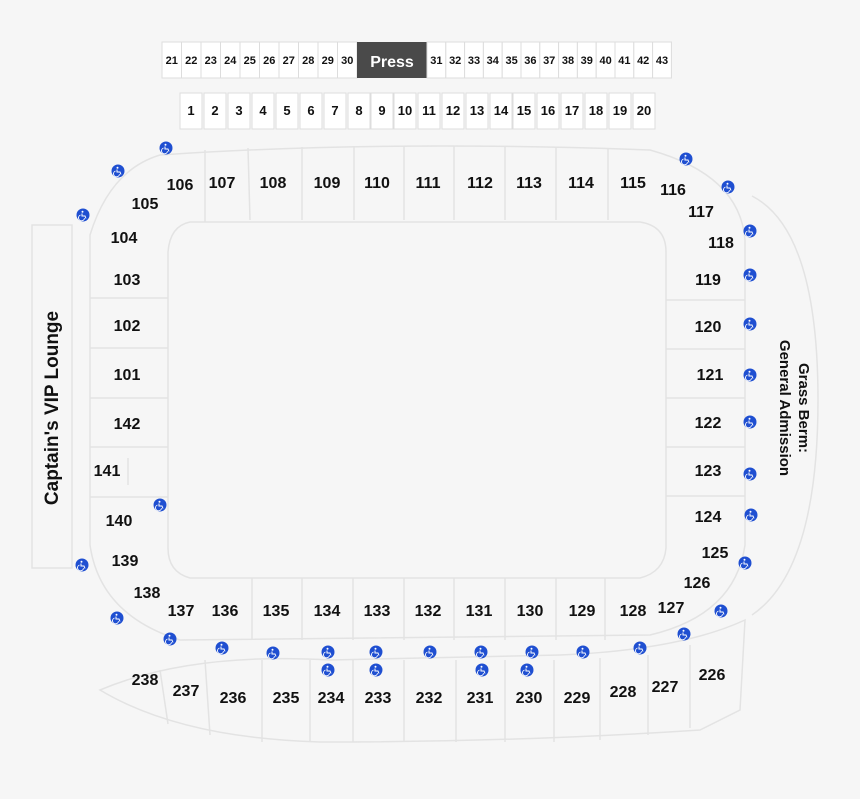 The image size is (860, 799). I want to click on section-231: 231, so click(480, 698).